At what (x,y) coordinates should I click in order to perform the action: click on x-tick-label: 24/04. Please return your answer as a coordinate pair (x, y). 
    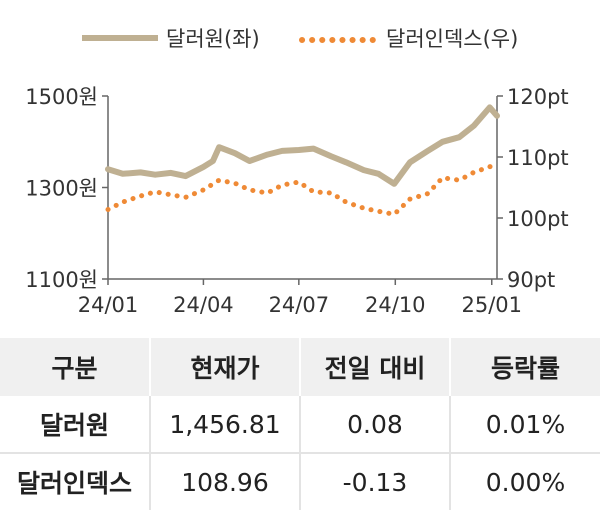
    Looking at the image, I should click on (203, 305).